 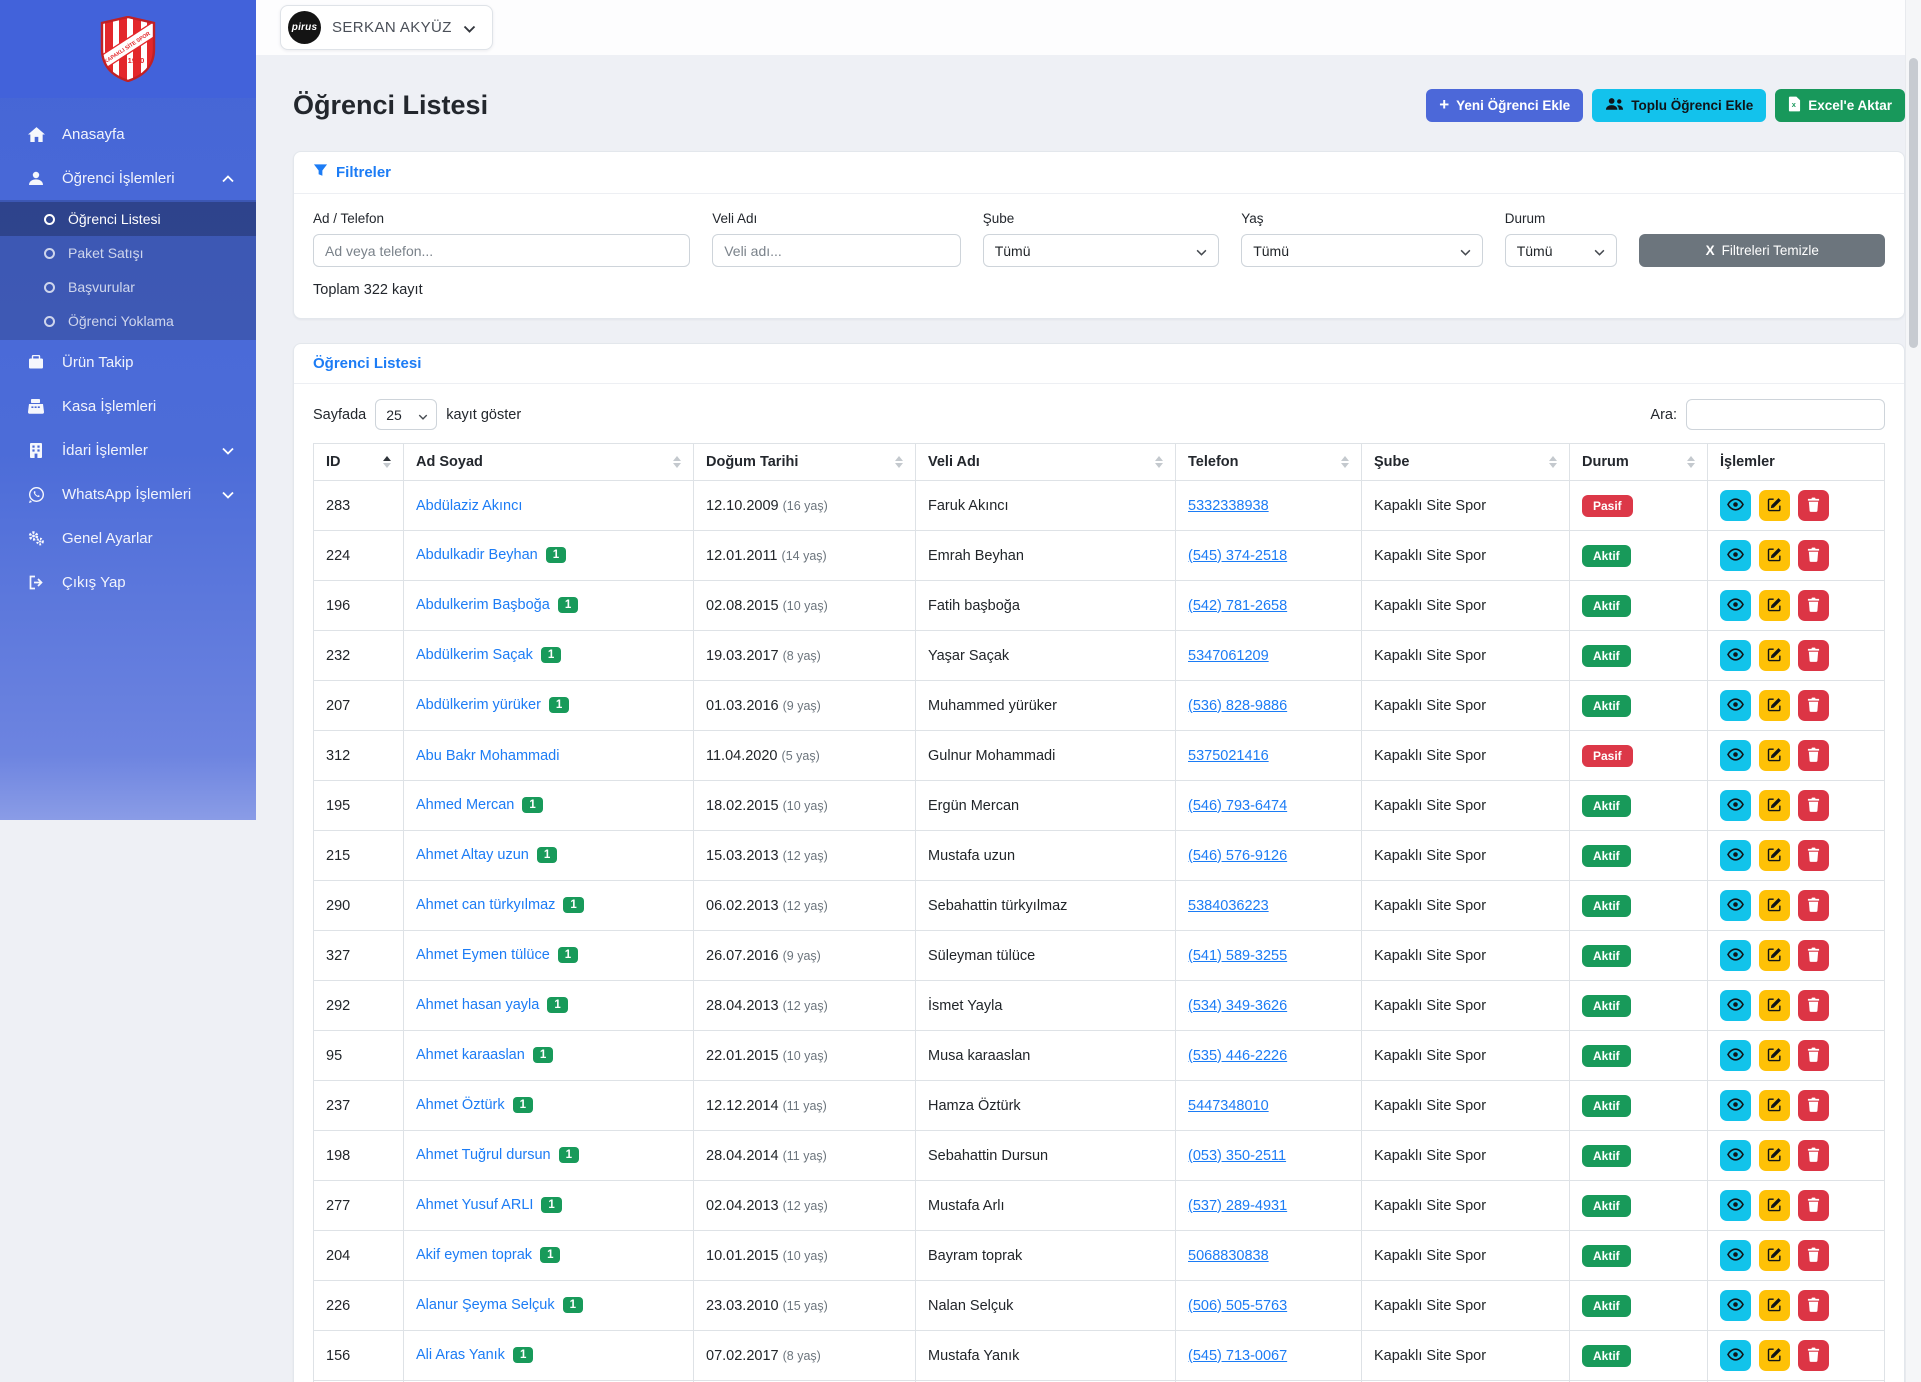 I want to click on export-excel-button: x Excel'e Aktar, so click(x=1840, y=105).